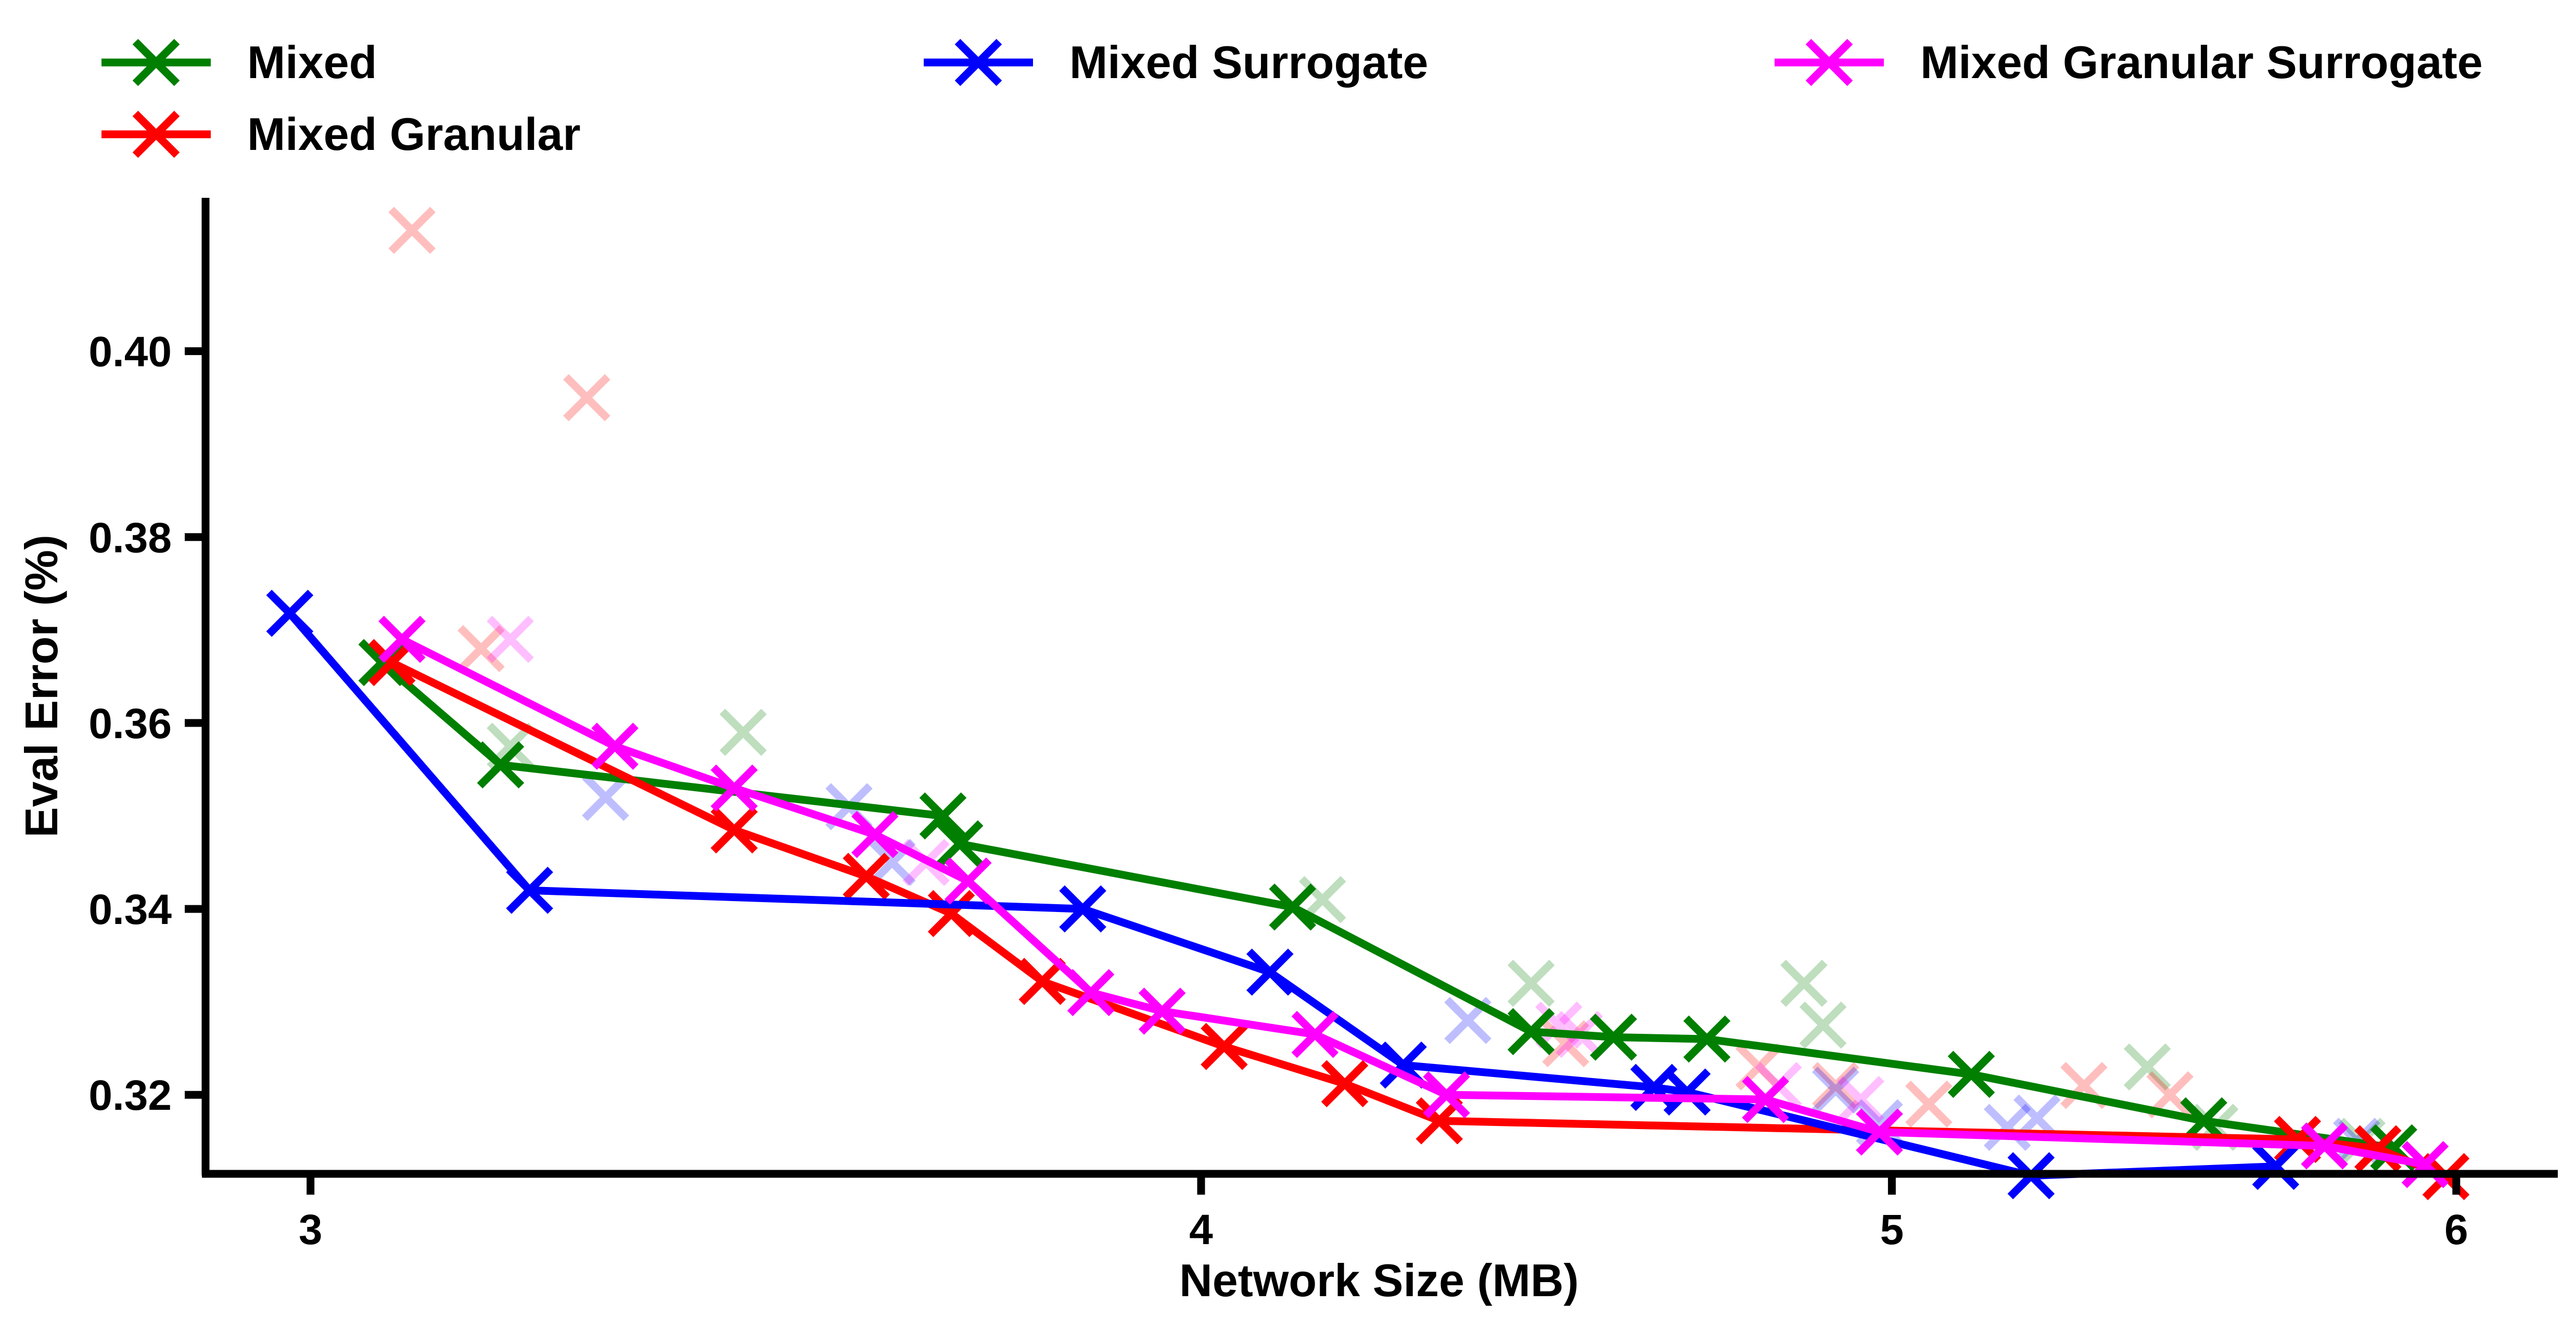 The width and height of the screenshot is (2576, 1330). Describe the element at coordinates (130, 538) in the screenshot. I see `y-tick-label: 0.38` at that location.